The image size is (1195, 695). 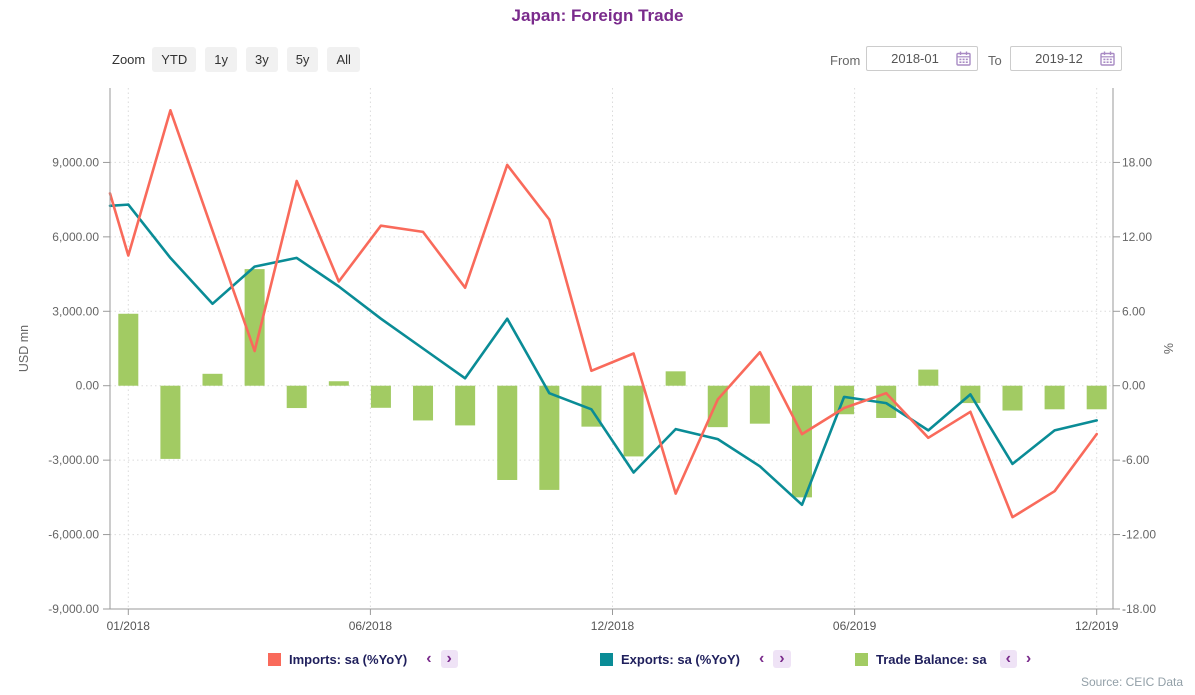 What do you see at coordinates (1055, 58) in the screenshot?
I see `to-date-input` at bounding box center [1055, 58].